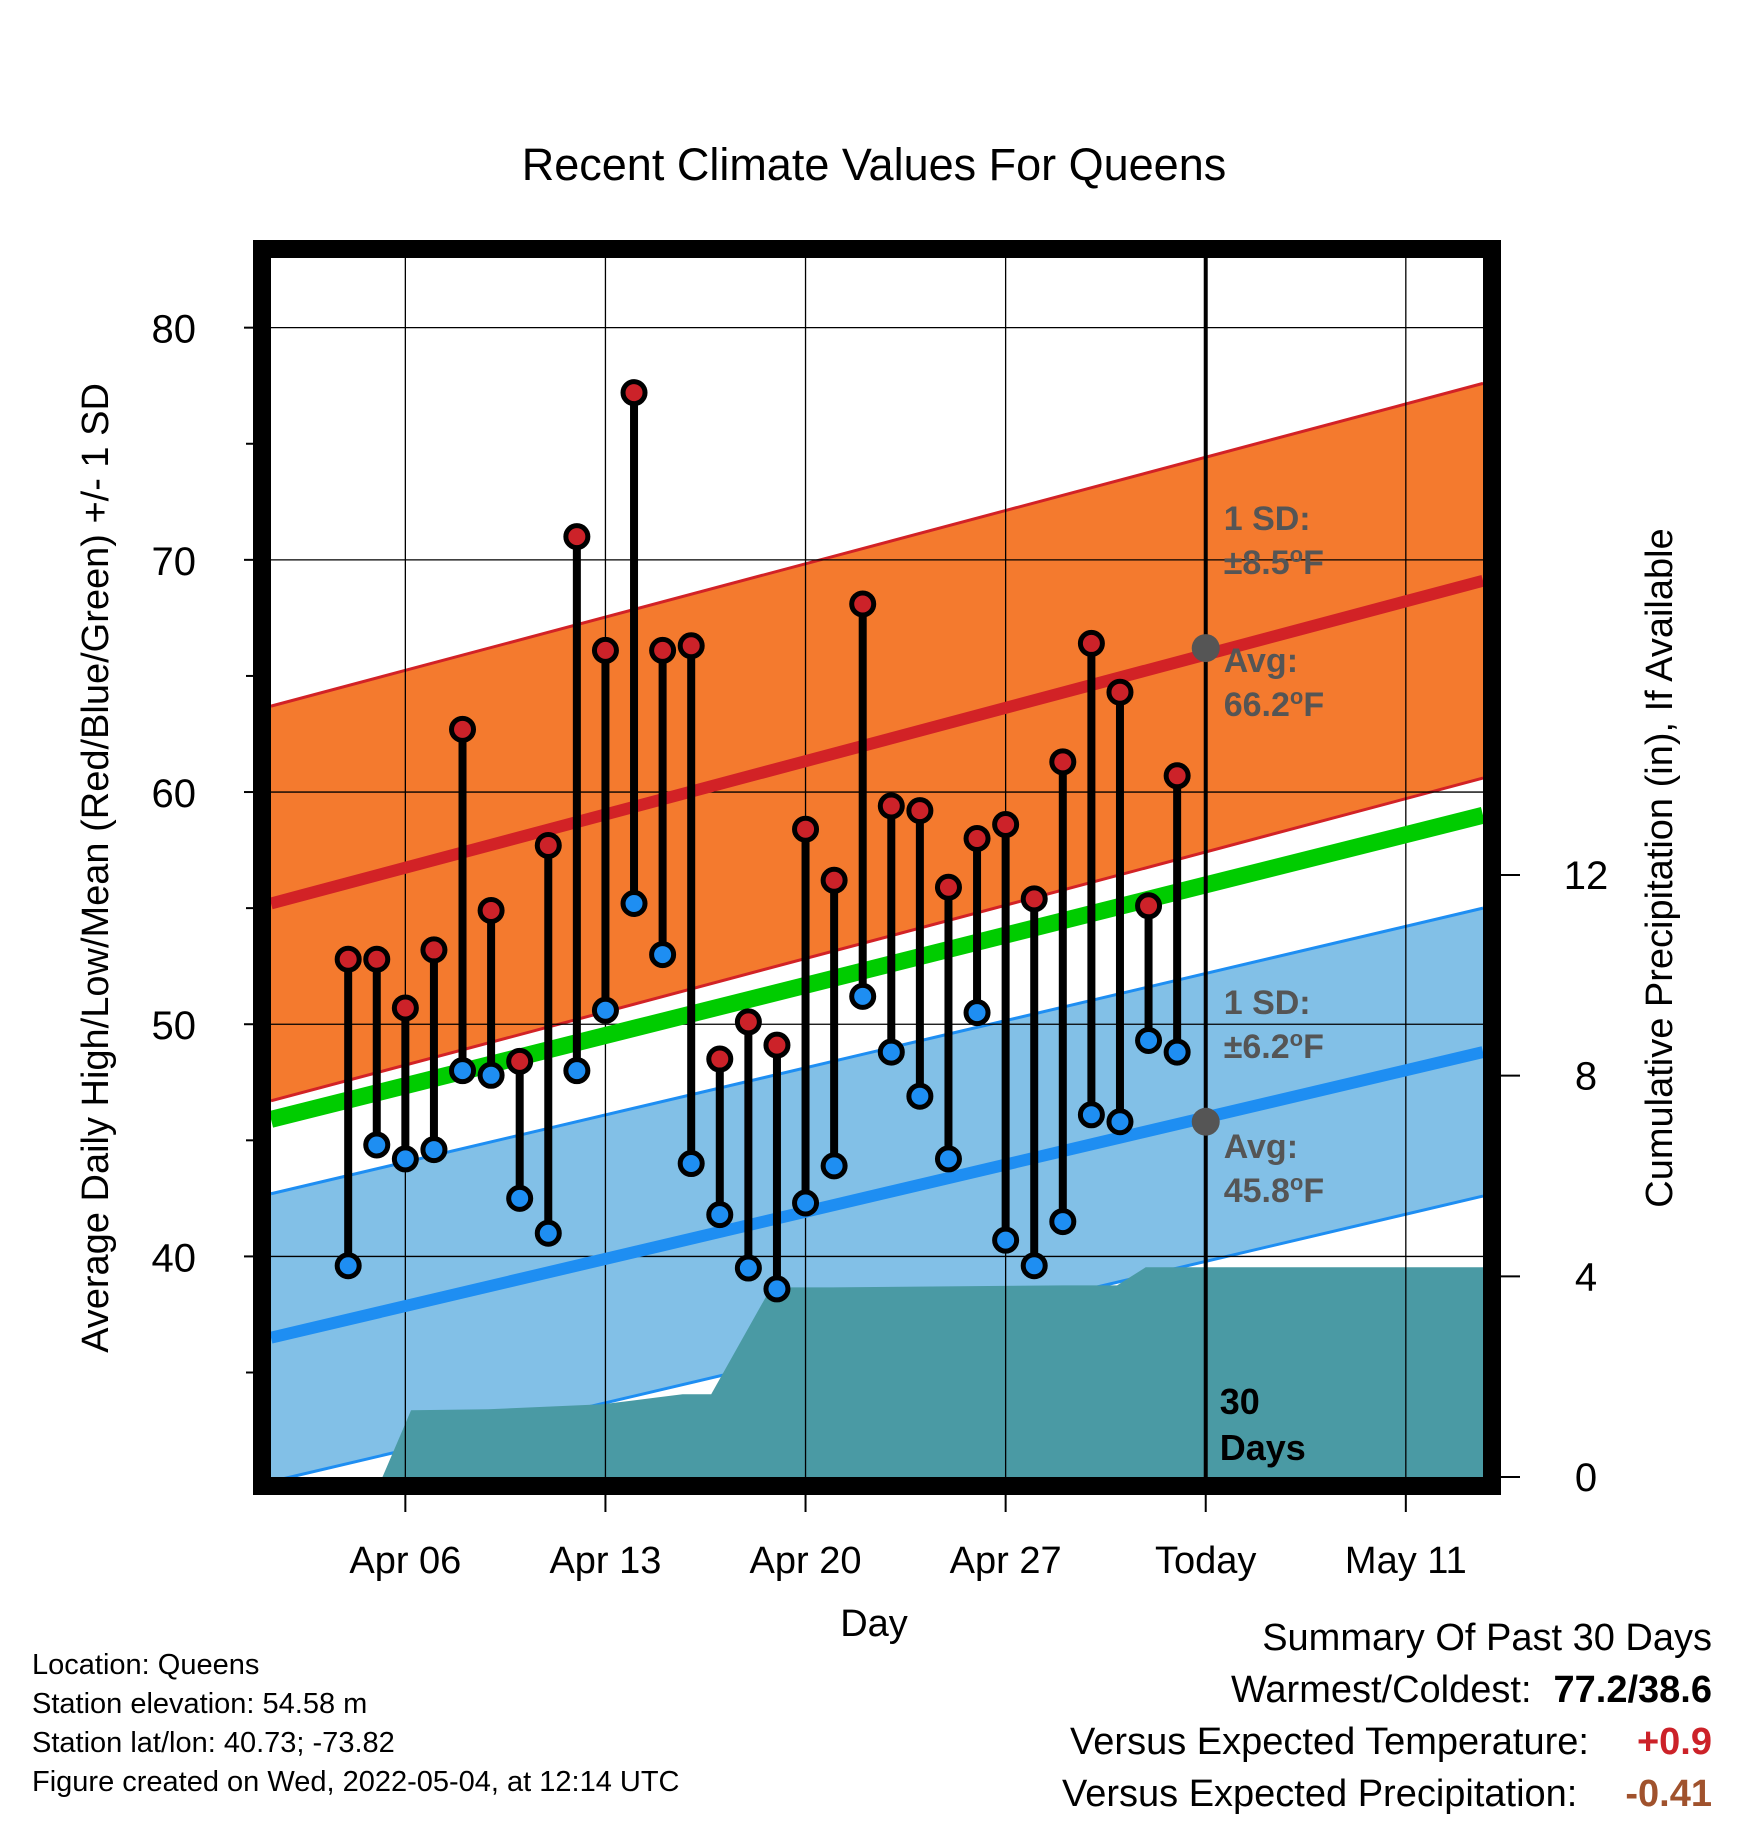  What do you see at coordinates (877, 544) in the screenshot?
I see `high-sd-band-upper-edge` at bounding box center [877, 544].